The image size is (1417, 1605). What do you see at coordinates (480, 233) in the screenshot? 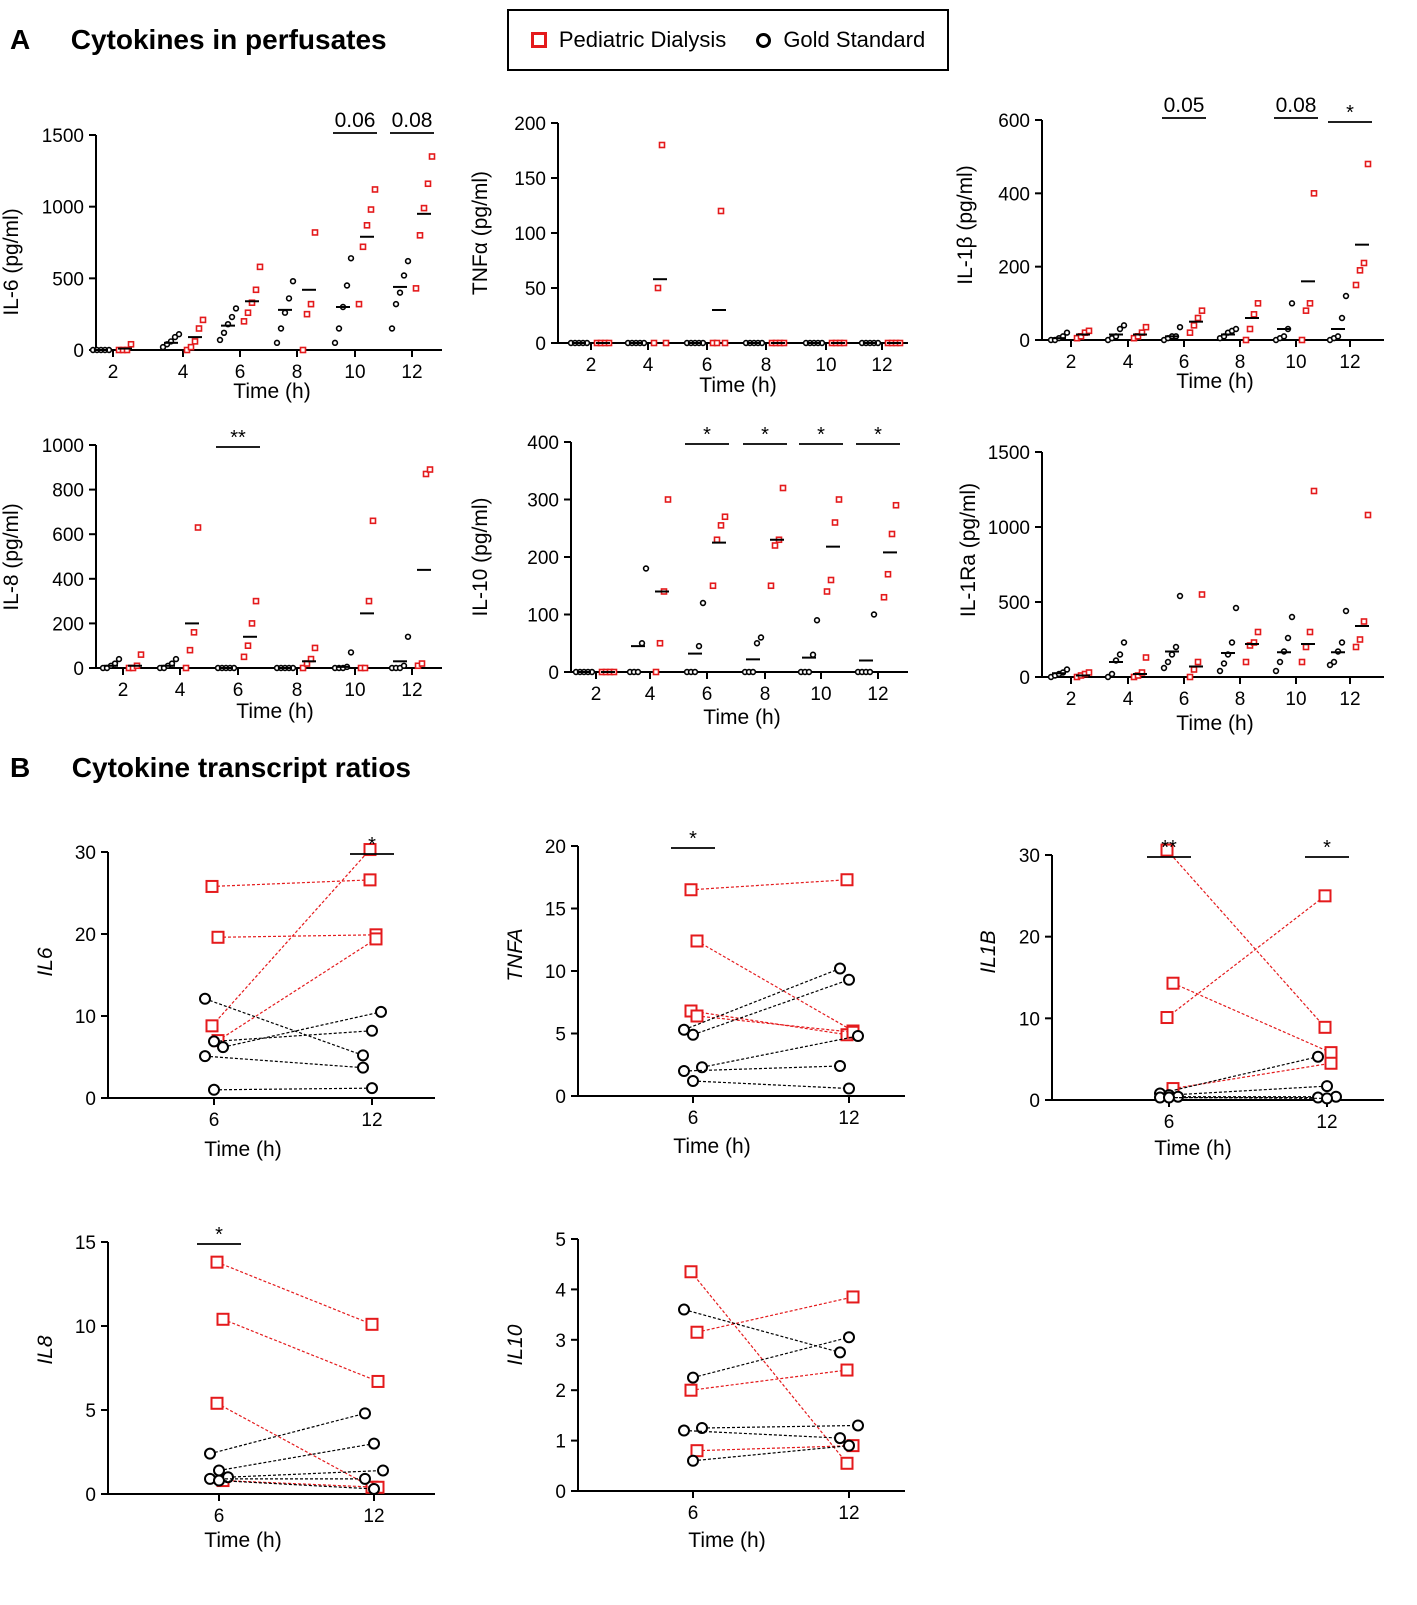
I see `y-axis-label: TNFα (pg/ml)` at bounding box center [480, 233].